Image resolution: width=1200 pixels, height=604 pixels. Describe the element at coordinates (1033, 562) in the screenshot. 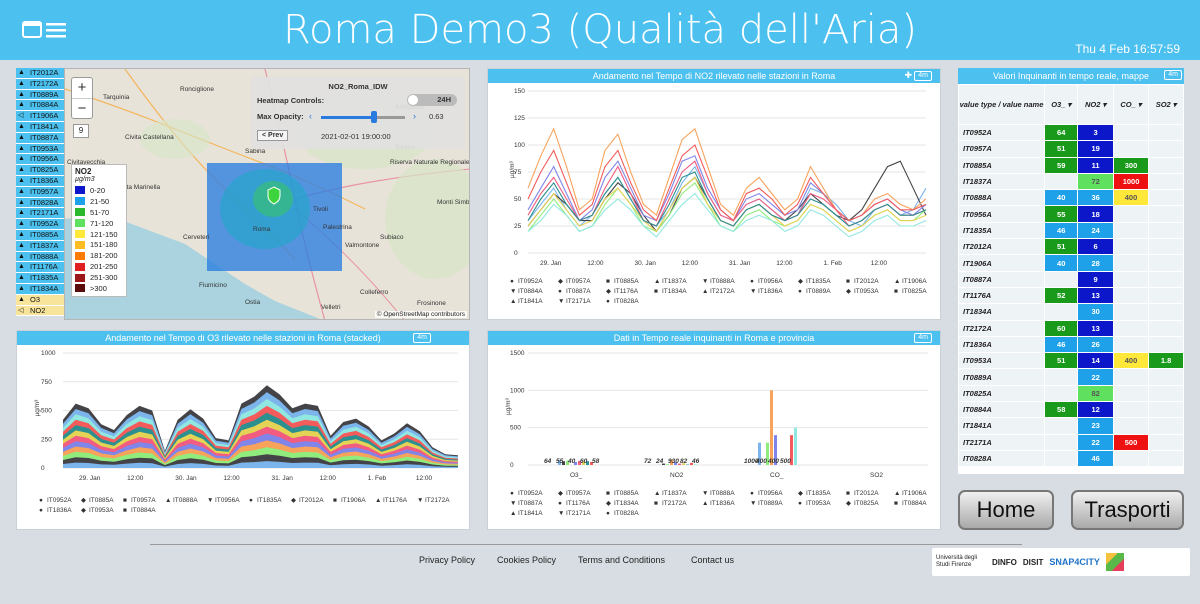

I see `disit-logo: DISIT` at that location.